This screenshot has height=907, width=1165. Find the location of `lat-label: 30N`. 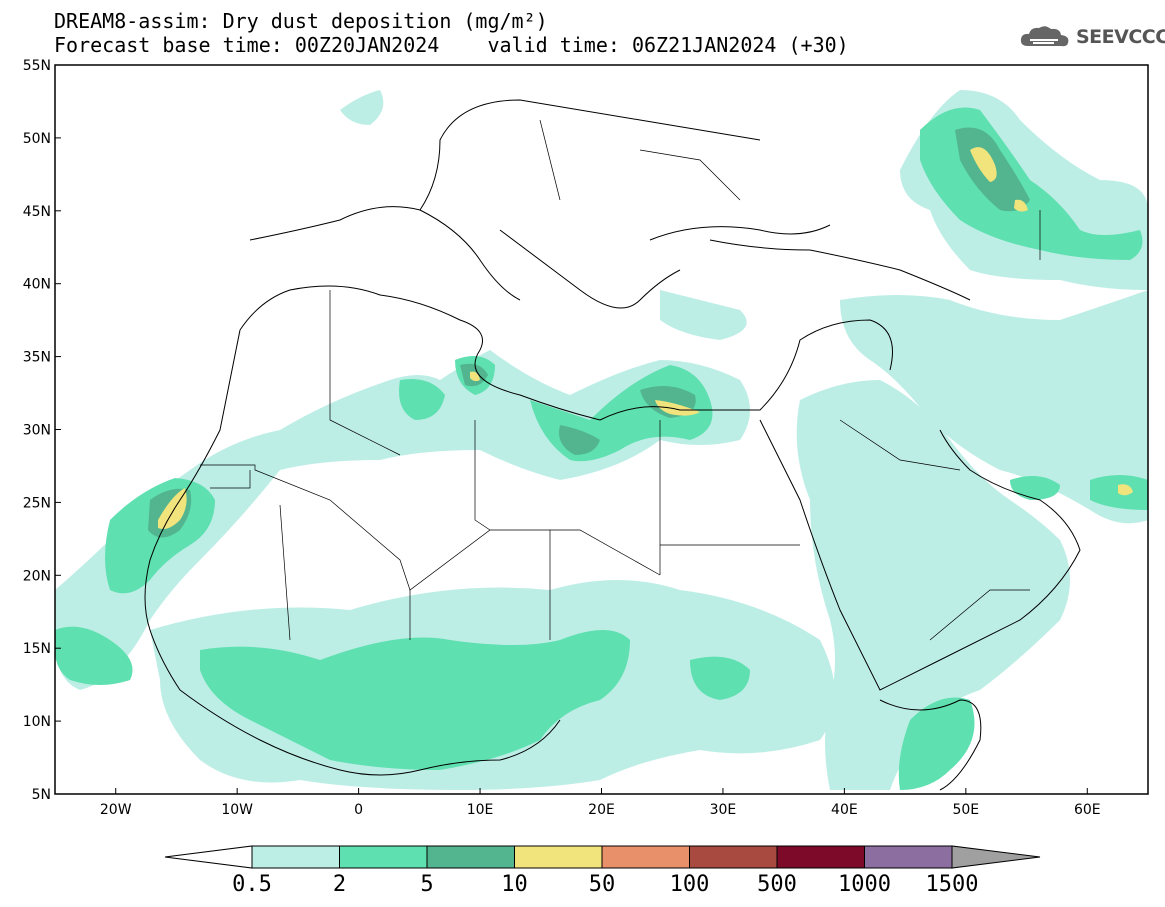

lat-label: 30N is located at coordinates (37, 431).